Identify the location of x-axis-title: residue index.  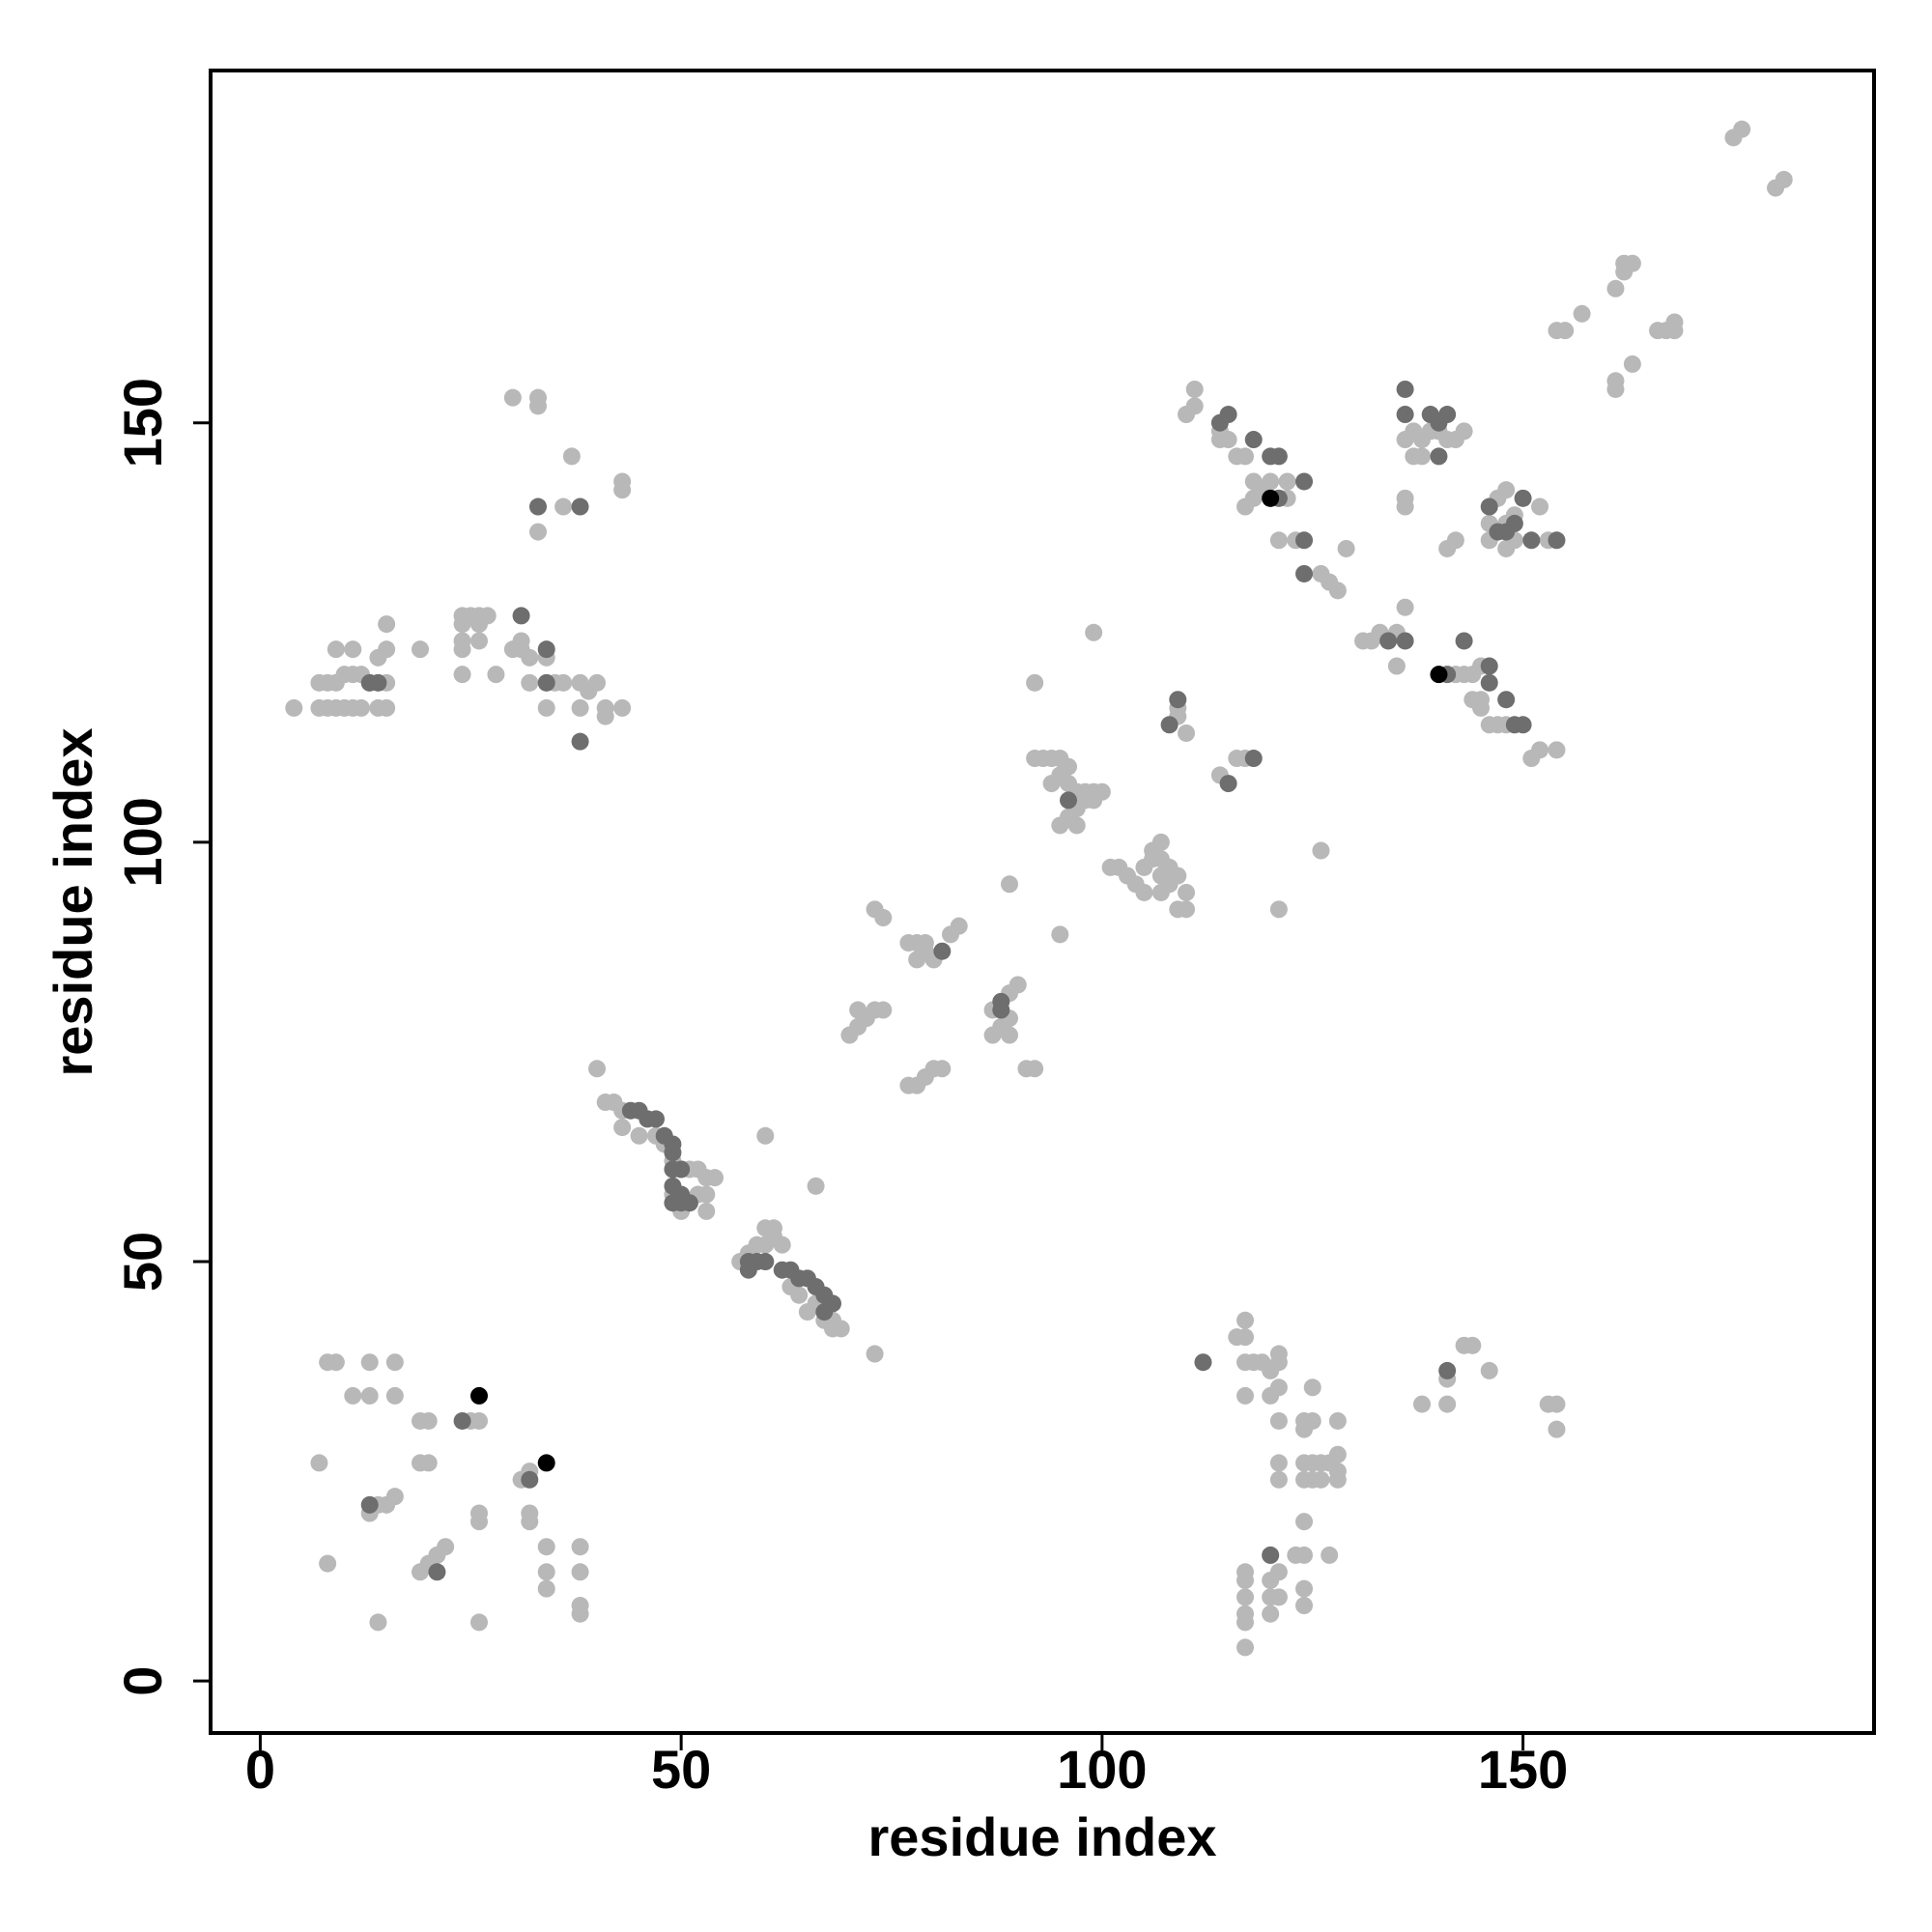
(1041, 1836).